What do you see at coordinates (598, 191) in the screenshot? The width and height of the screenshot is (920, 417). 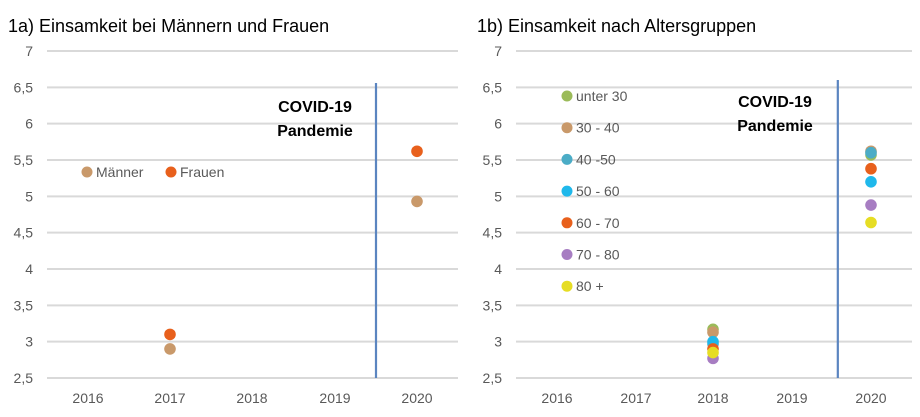 I see `legend-label: 50 - 60` at bounding box center [598, 191].